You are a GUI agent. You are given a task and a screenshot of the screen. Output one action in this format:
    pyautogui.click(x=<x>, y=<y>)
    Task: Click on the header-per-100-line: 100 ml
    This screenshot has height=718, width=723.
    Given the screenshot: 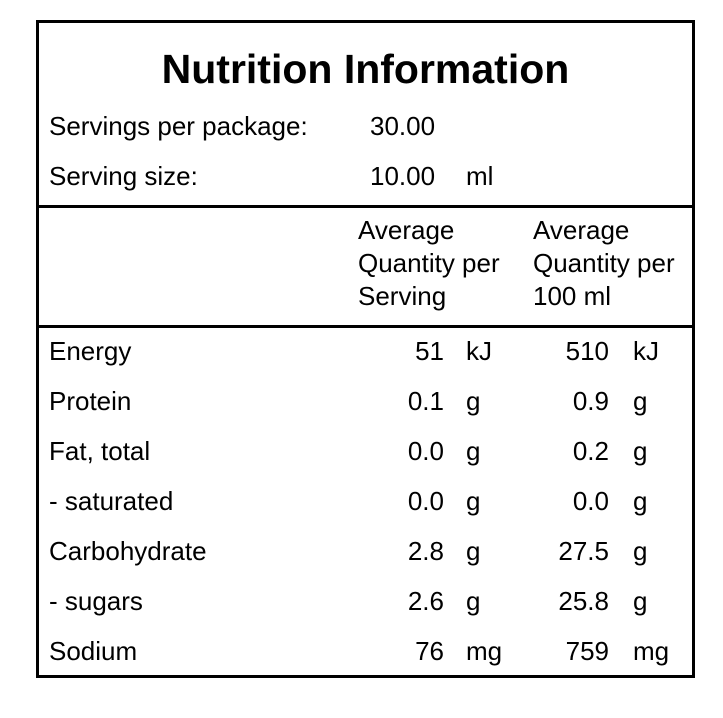 What is the action you would take?
    pyautogui.click(x=572, y=296)
    